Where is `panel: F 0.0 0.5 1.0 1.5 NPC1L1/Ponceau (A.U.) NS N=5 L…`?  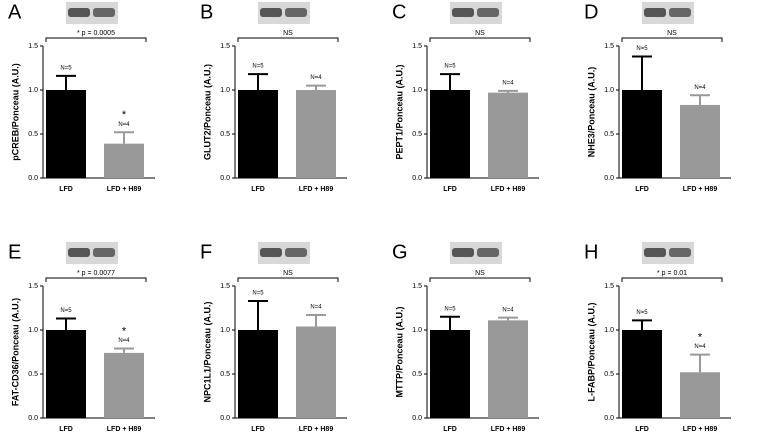
panel: F 0.0 0.5 1.0 1.5 NPC1L1/Ponceau (A.U.) NS N=5 L… is located at coordinates (273, 337).